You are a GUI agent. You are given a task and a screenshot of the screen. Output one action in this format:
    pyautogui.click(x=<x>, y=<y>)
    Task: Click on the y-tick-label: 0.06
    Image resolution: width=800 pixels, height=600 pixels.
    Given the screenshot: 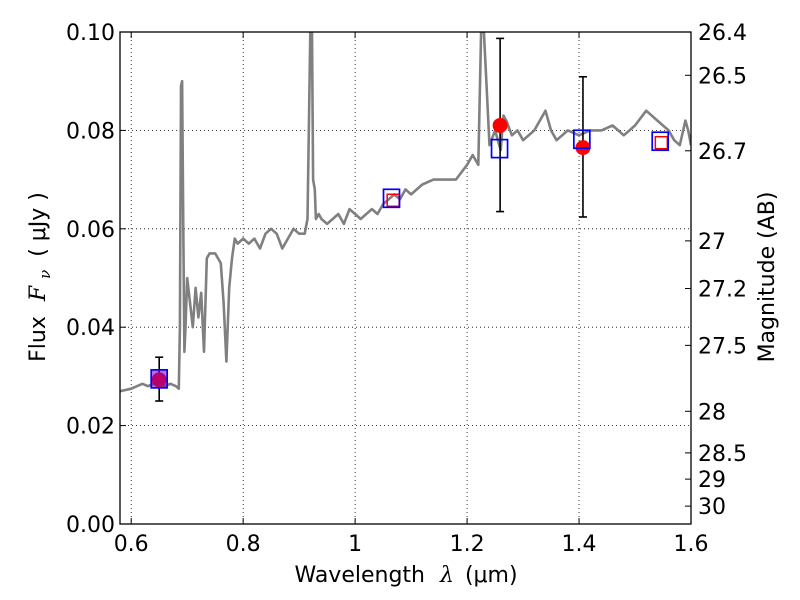 What is the action you would take?
    pyautogui.click(x=90, y=230)
    